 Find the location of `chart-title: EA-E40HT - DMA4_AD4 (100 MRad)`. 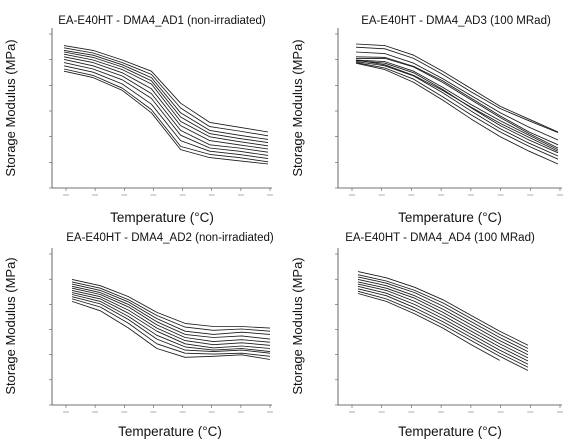

chart-title: EA-E40HT - DMA4_AD4 (100 MRad) is located at coordinates (440, 238).